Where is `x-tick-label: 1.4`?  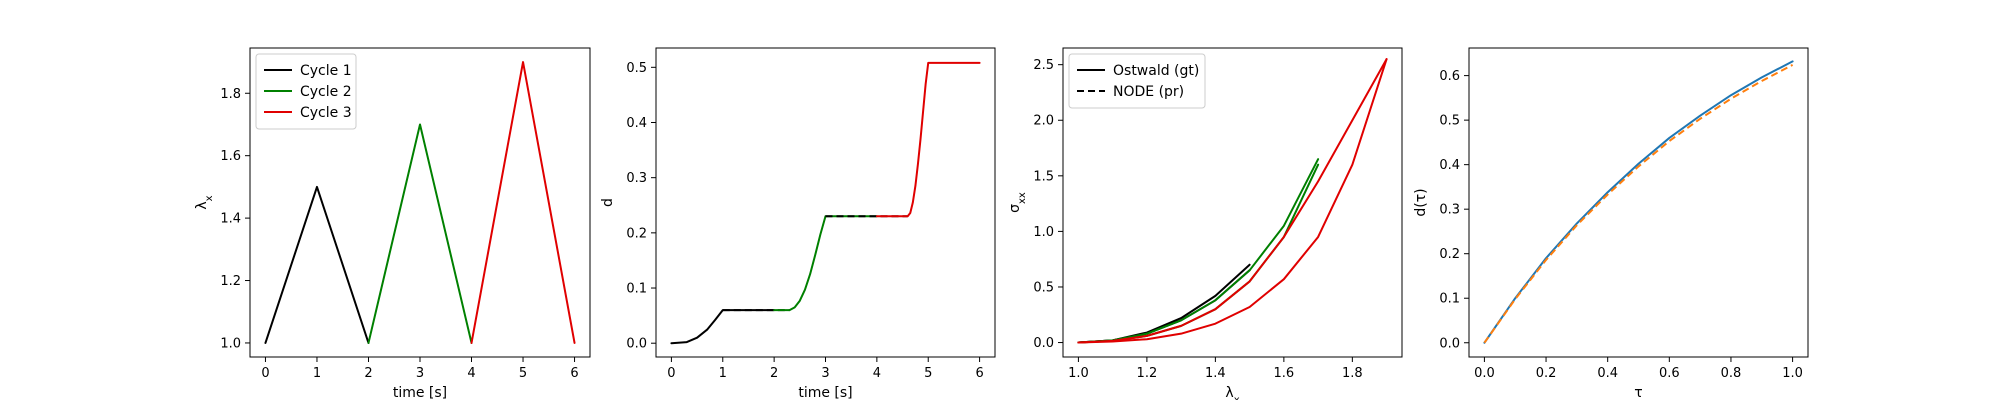 x-tick-label: 1.4 is located at coordinates (1215, 373).